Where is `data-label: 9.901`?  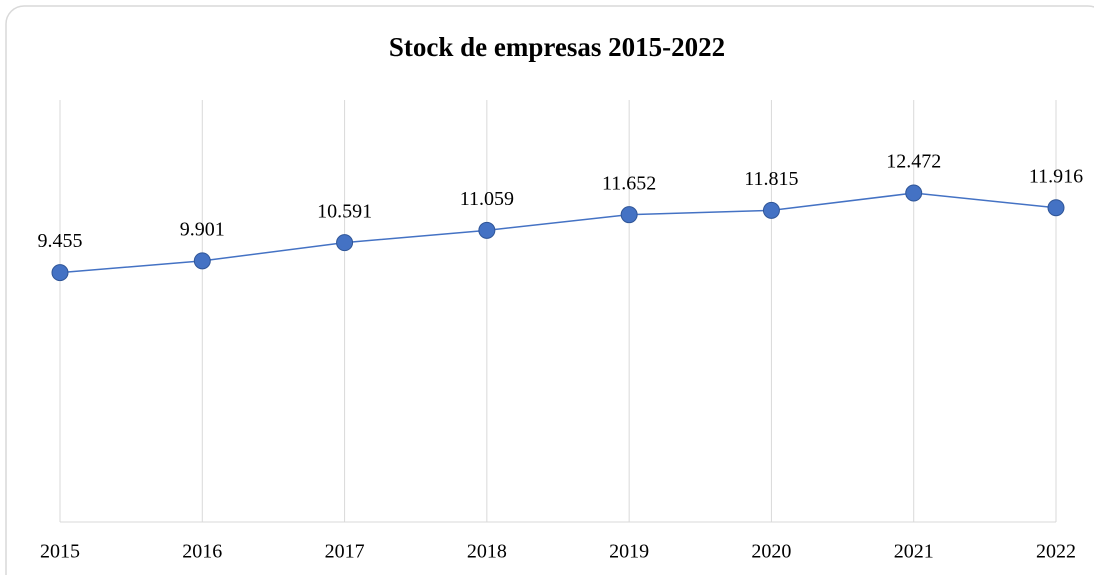
data-label: 9.901 is located at coordinates (202, 229).